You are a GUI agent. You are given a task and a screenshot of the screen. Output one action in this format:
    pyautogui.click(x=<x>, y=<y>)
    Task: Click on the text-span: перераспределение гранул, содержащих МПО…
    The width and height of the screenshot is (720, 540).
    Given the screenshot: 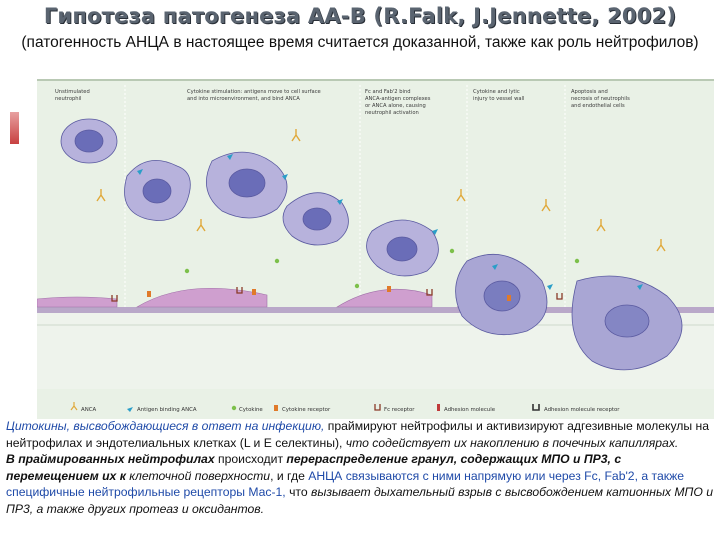 What is the action you would take?
    pyautogui.click(x=314, y=467)
    